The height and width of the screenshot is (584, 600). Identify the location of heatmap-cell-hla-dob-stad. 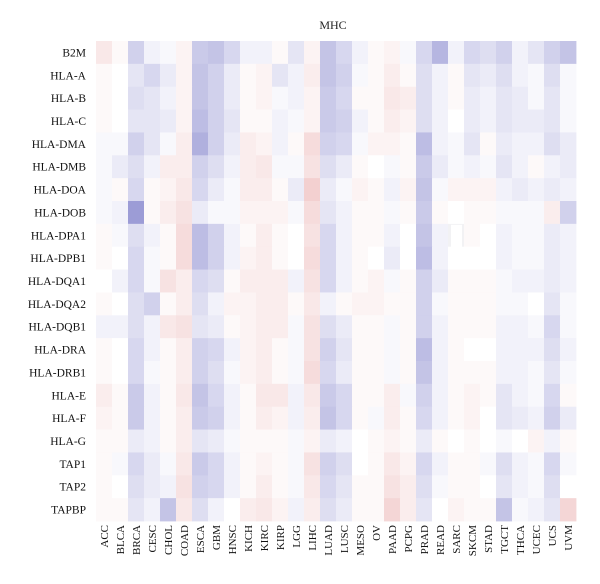
(488, 213).